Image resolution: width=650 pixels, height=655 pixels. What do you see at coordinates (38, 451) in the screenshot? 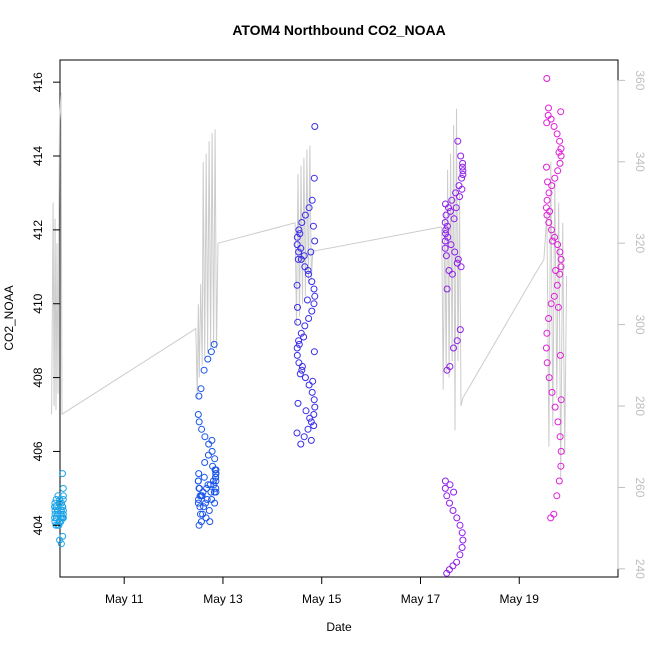
I see `y-tick-label: 406` at bounding box center [38, 451].